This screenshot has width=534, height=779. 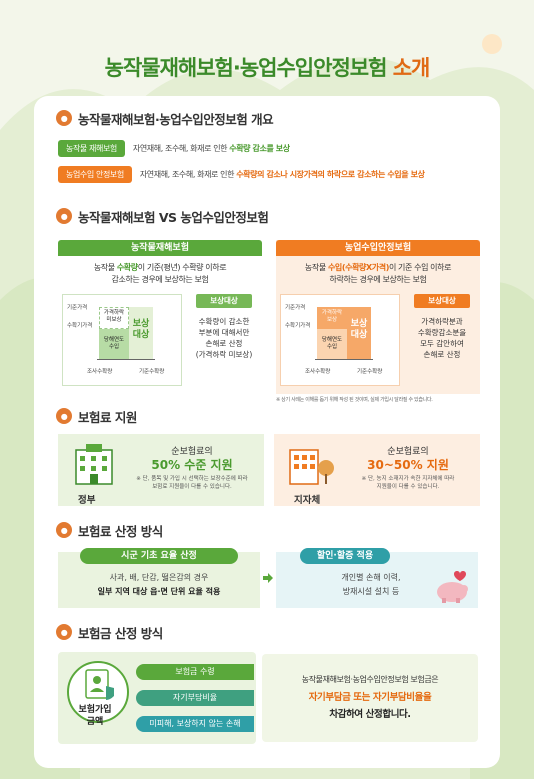 What do you see at coordinates (452, 587) in the screenshot?
I see `piggy-bank-icon` at bounding box center [452, 587].